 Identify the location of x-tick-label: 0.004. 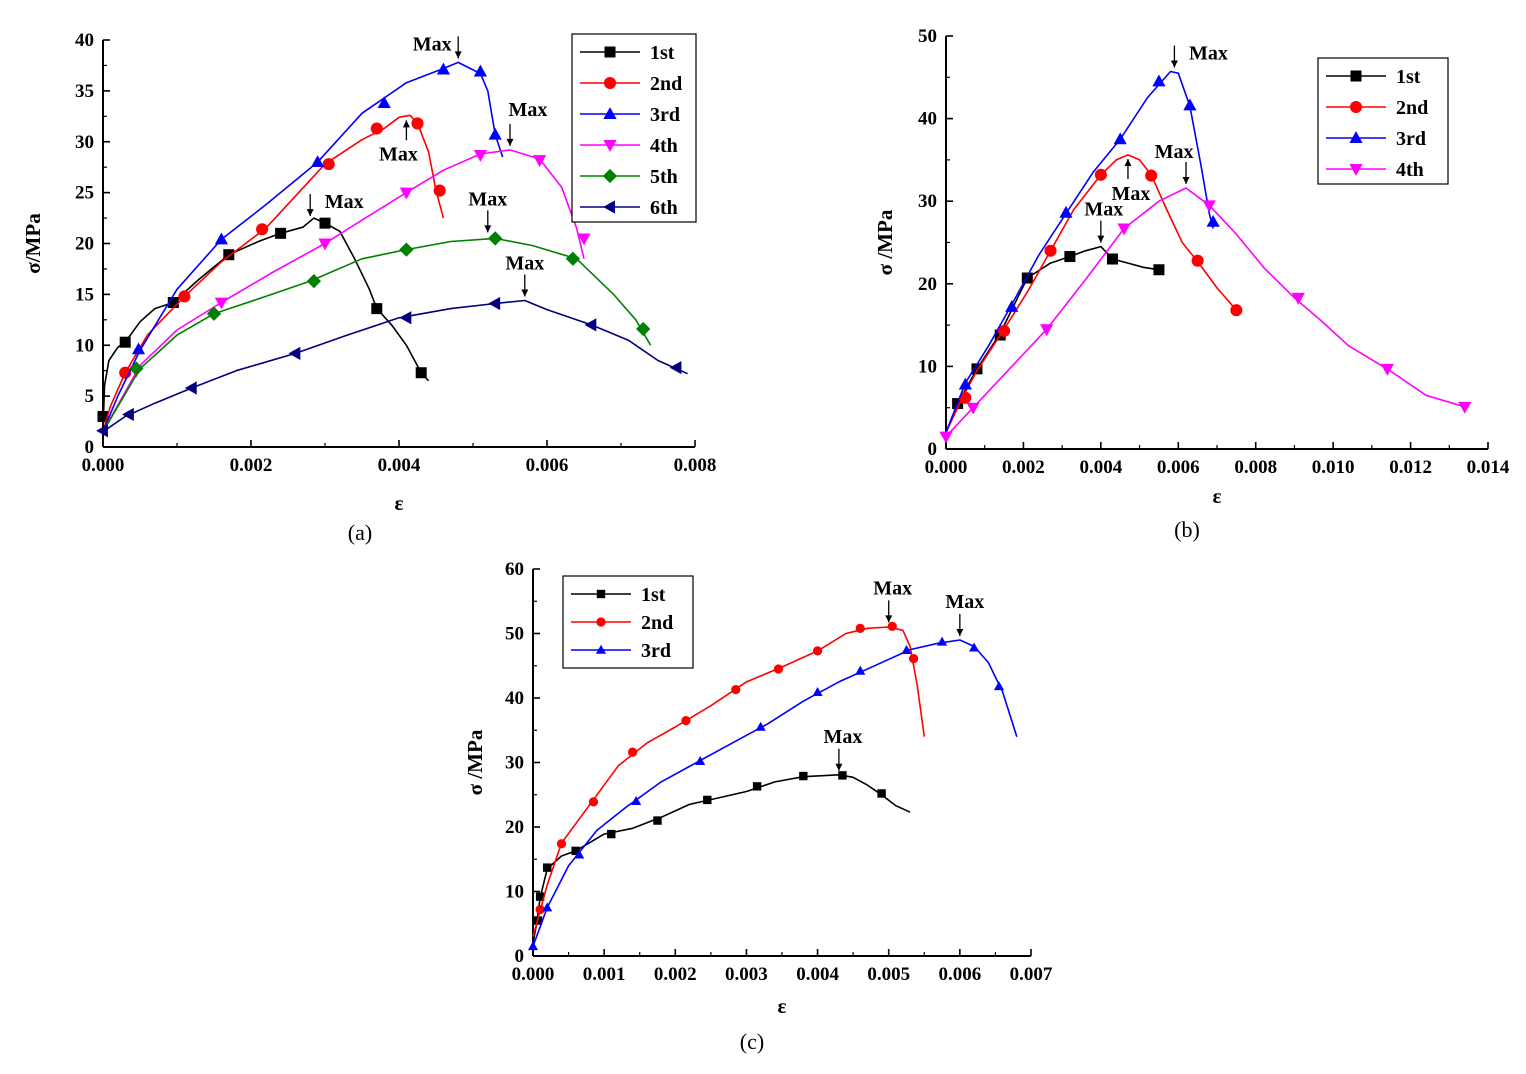
(817, 974).